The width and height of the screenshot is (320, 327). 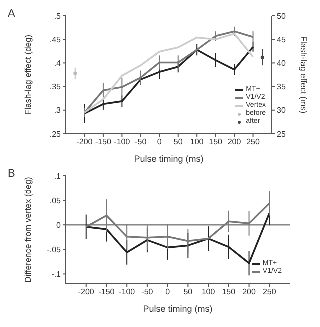 What do you see at coordinates (281, 134) in the screenshot?
I see `y2-tick-label: 25` at bounding box center [281, 134].